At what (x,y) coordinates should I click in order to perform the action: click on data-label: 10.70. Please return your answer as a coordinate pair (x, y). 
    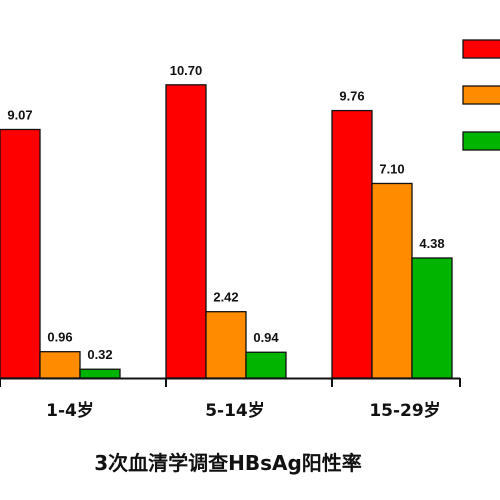
    Looking at the image, I should click on (186, 70).